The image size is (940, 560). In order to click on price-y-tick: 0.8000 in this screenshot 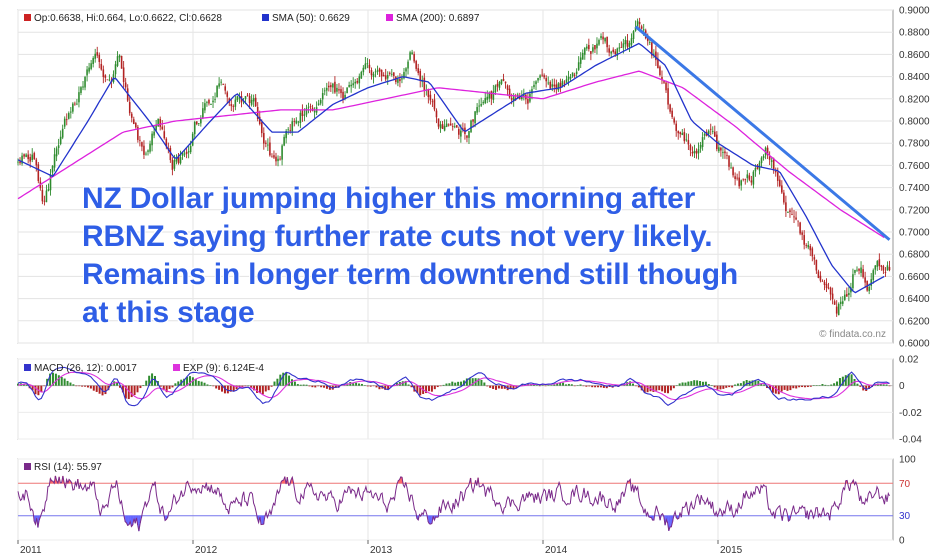, I will do `click(914, 122)`.